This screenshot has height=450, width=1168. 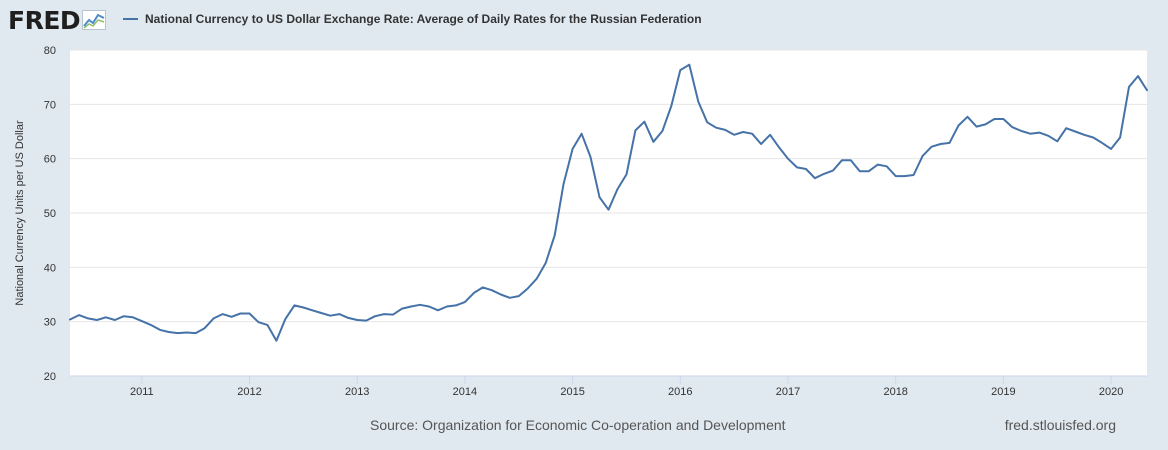 I want to click on x-tick-label: 2017, so click(x=788, y=392).